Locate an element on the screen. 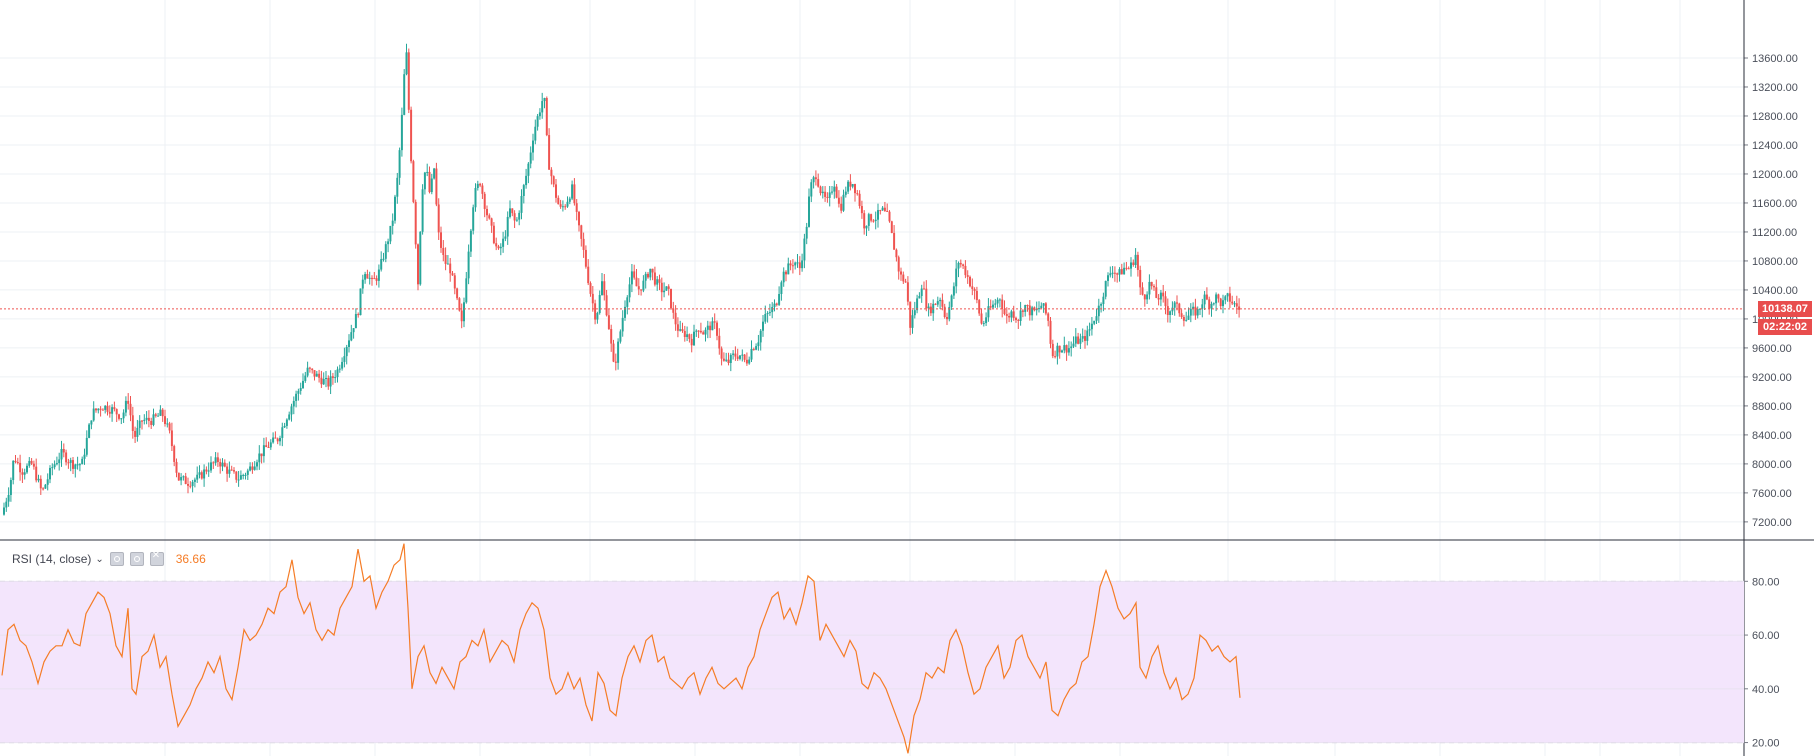 This screenshot has width=1814, height=756. close-icon is located at coordinates (156, 558).